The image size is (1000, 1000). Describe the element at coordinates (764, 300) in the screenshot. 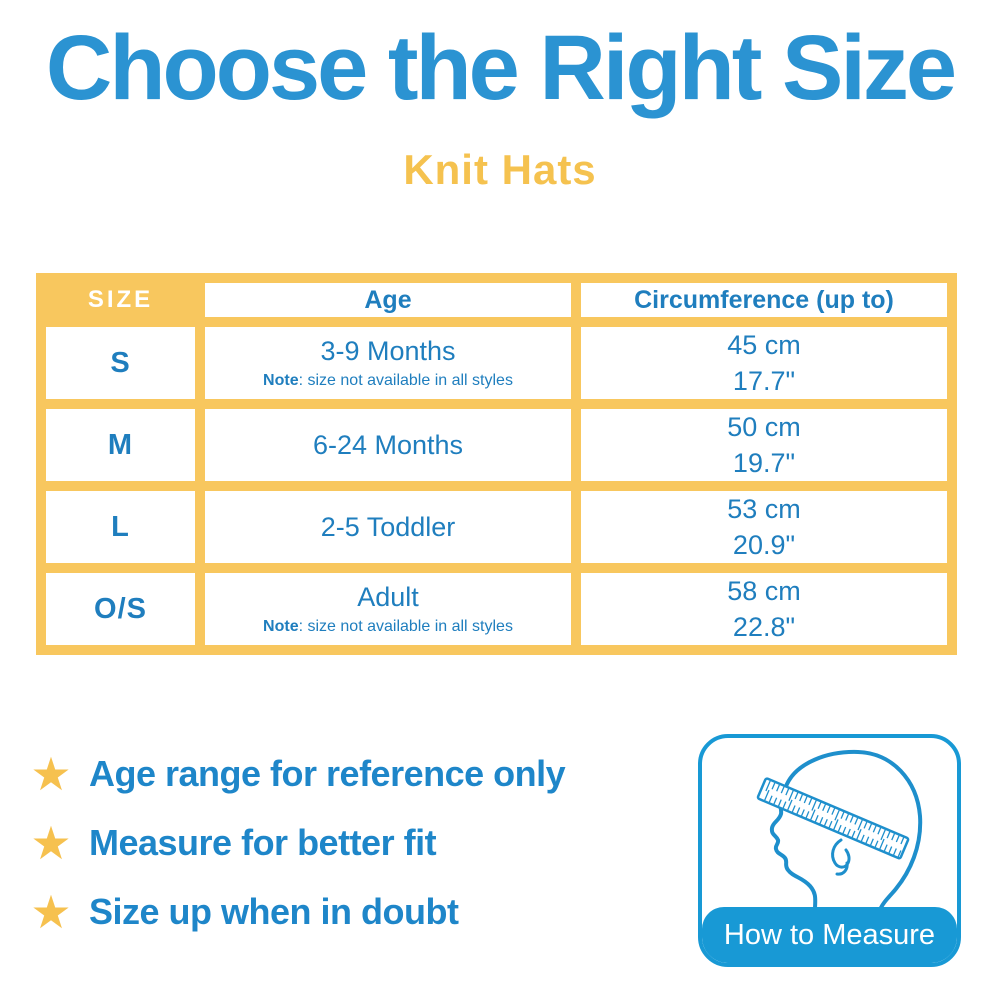

I see `column-header-circumference: Circumference (up to)` at that location.